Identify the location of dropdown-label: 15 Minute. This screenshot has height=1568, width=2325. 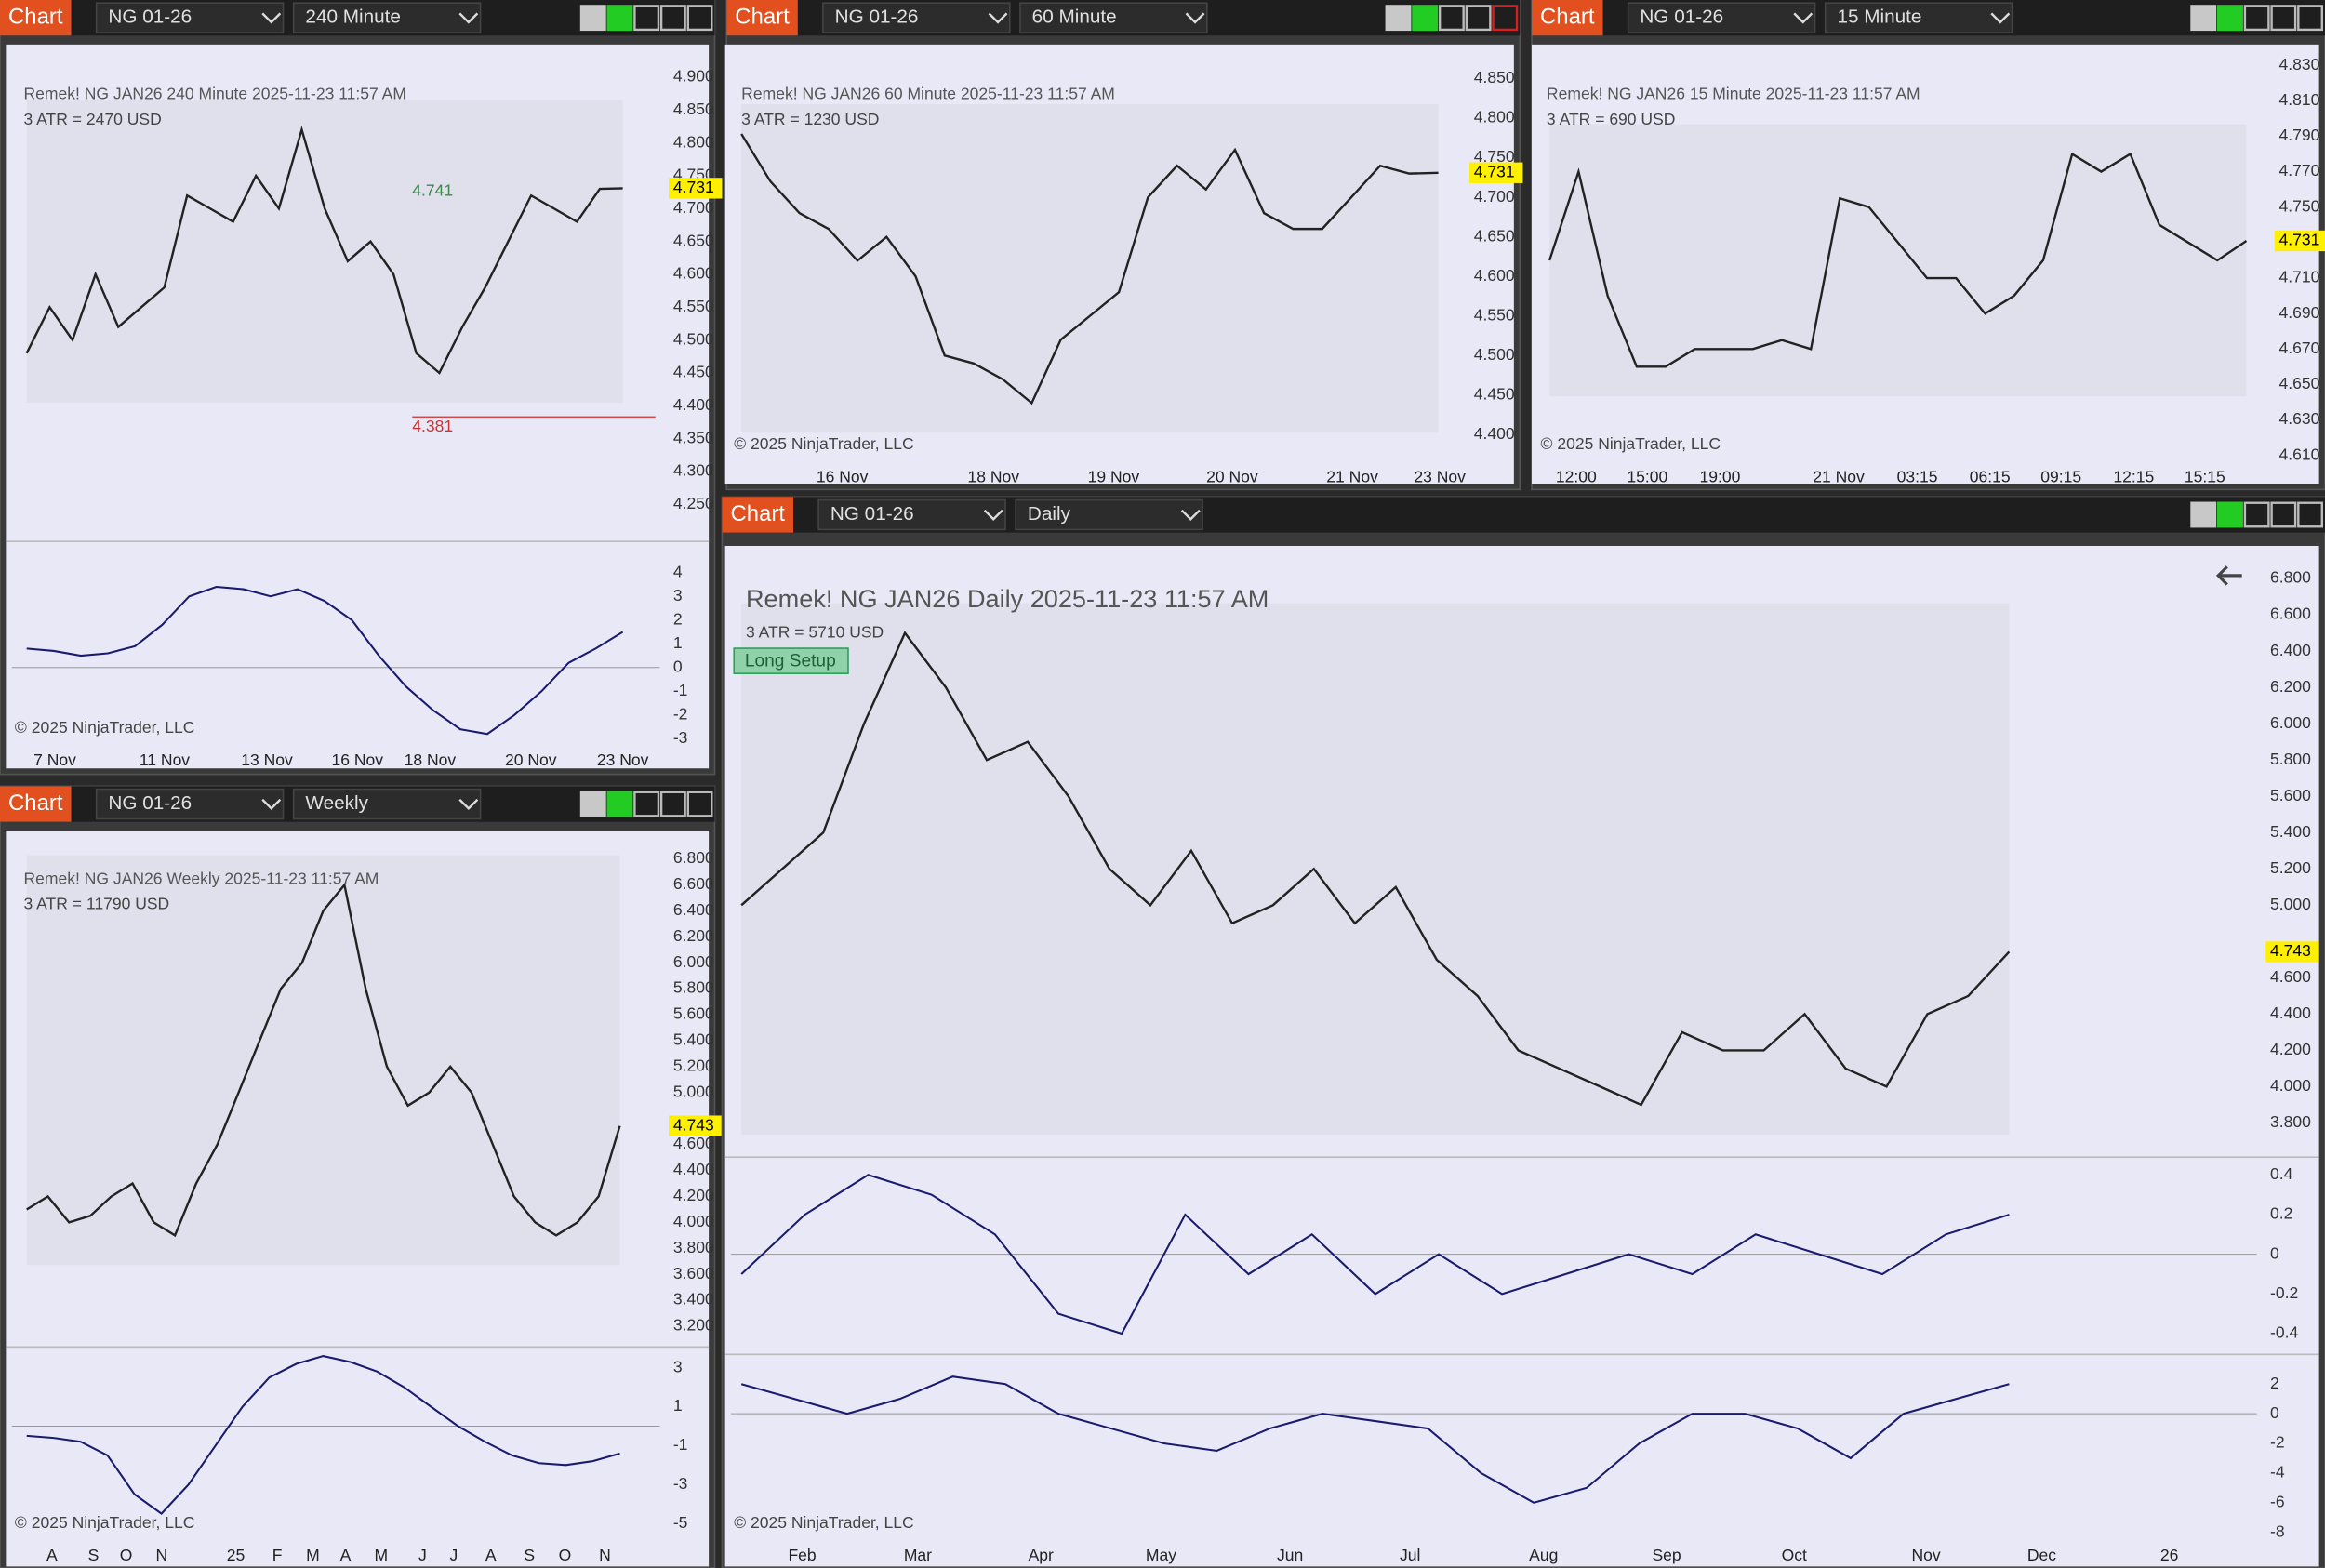
(1879, 17).